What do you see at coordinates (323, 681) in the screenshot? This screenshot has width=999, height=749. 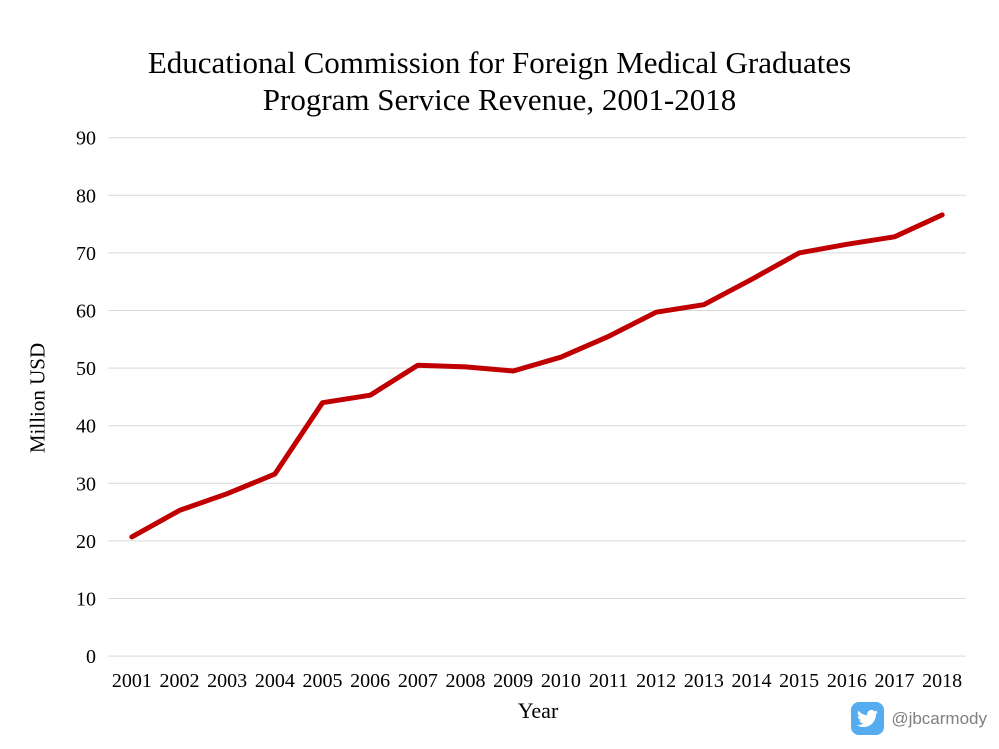 I see `x-tick-label: 2005` at bounding box center [323, 681].